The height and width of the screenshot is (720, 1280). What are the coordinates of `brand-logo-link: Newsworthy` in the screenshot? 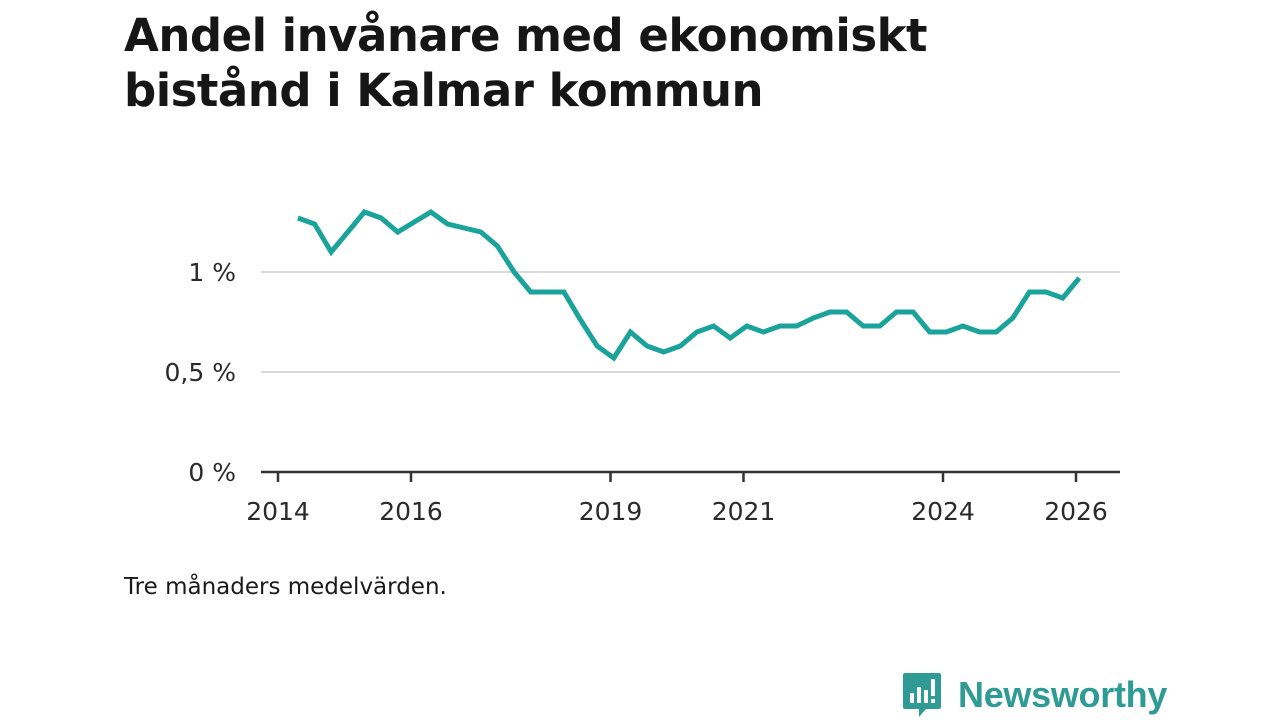 It's located at (1034, 695).